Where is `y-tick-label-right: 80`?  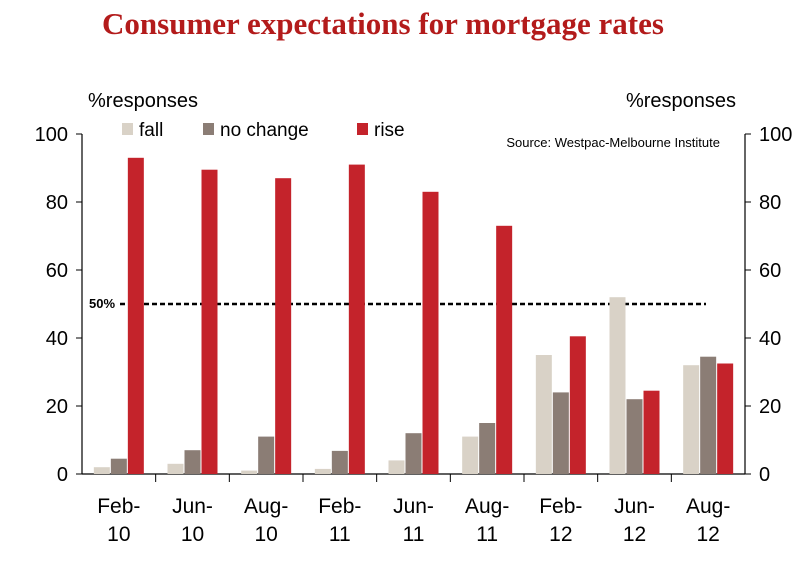
y-tick-label-right: 80 is located at coordinates (770, 203).